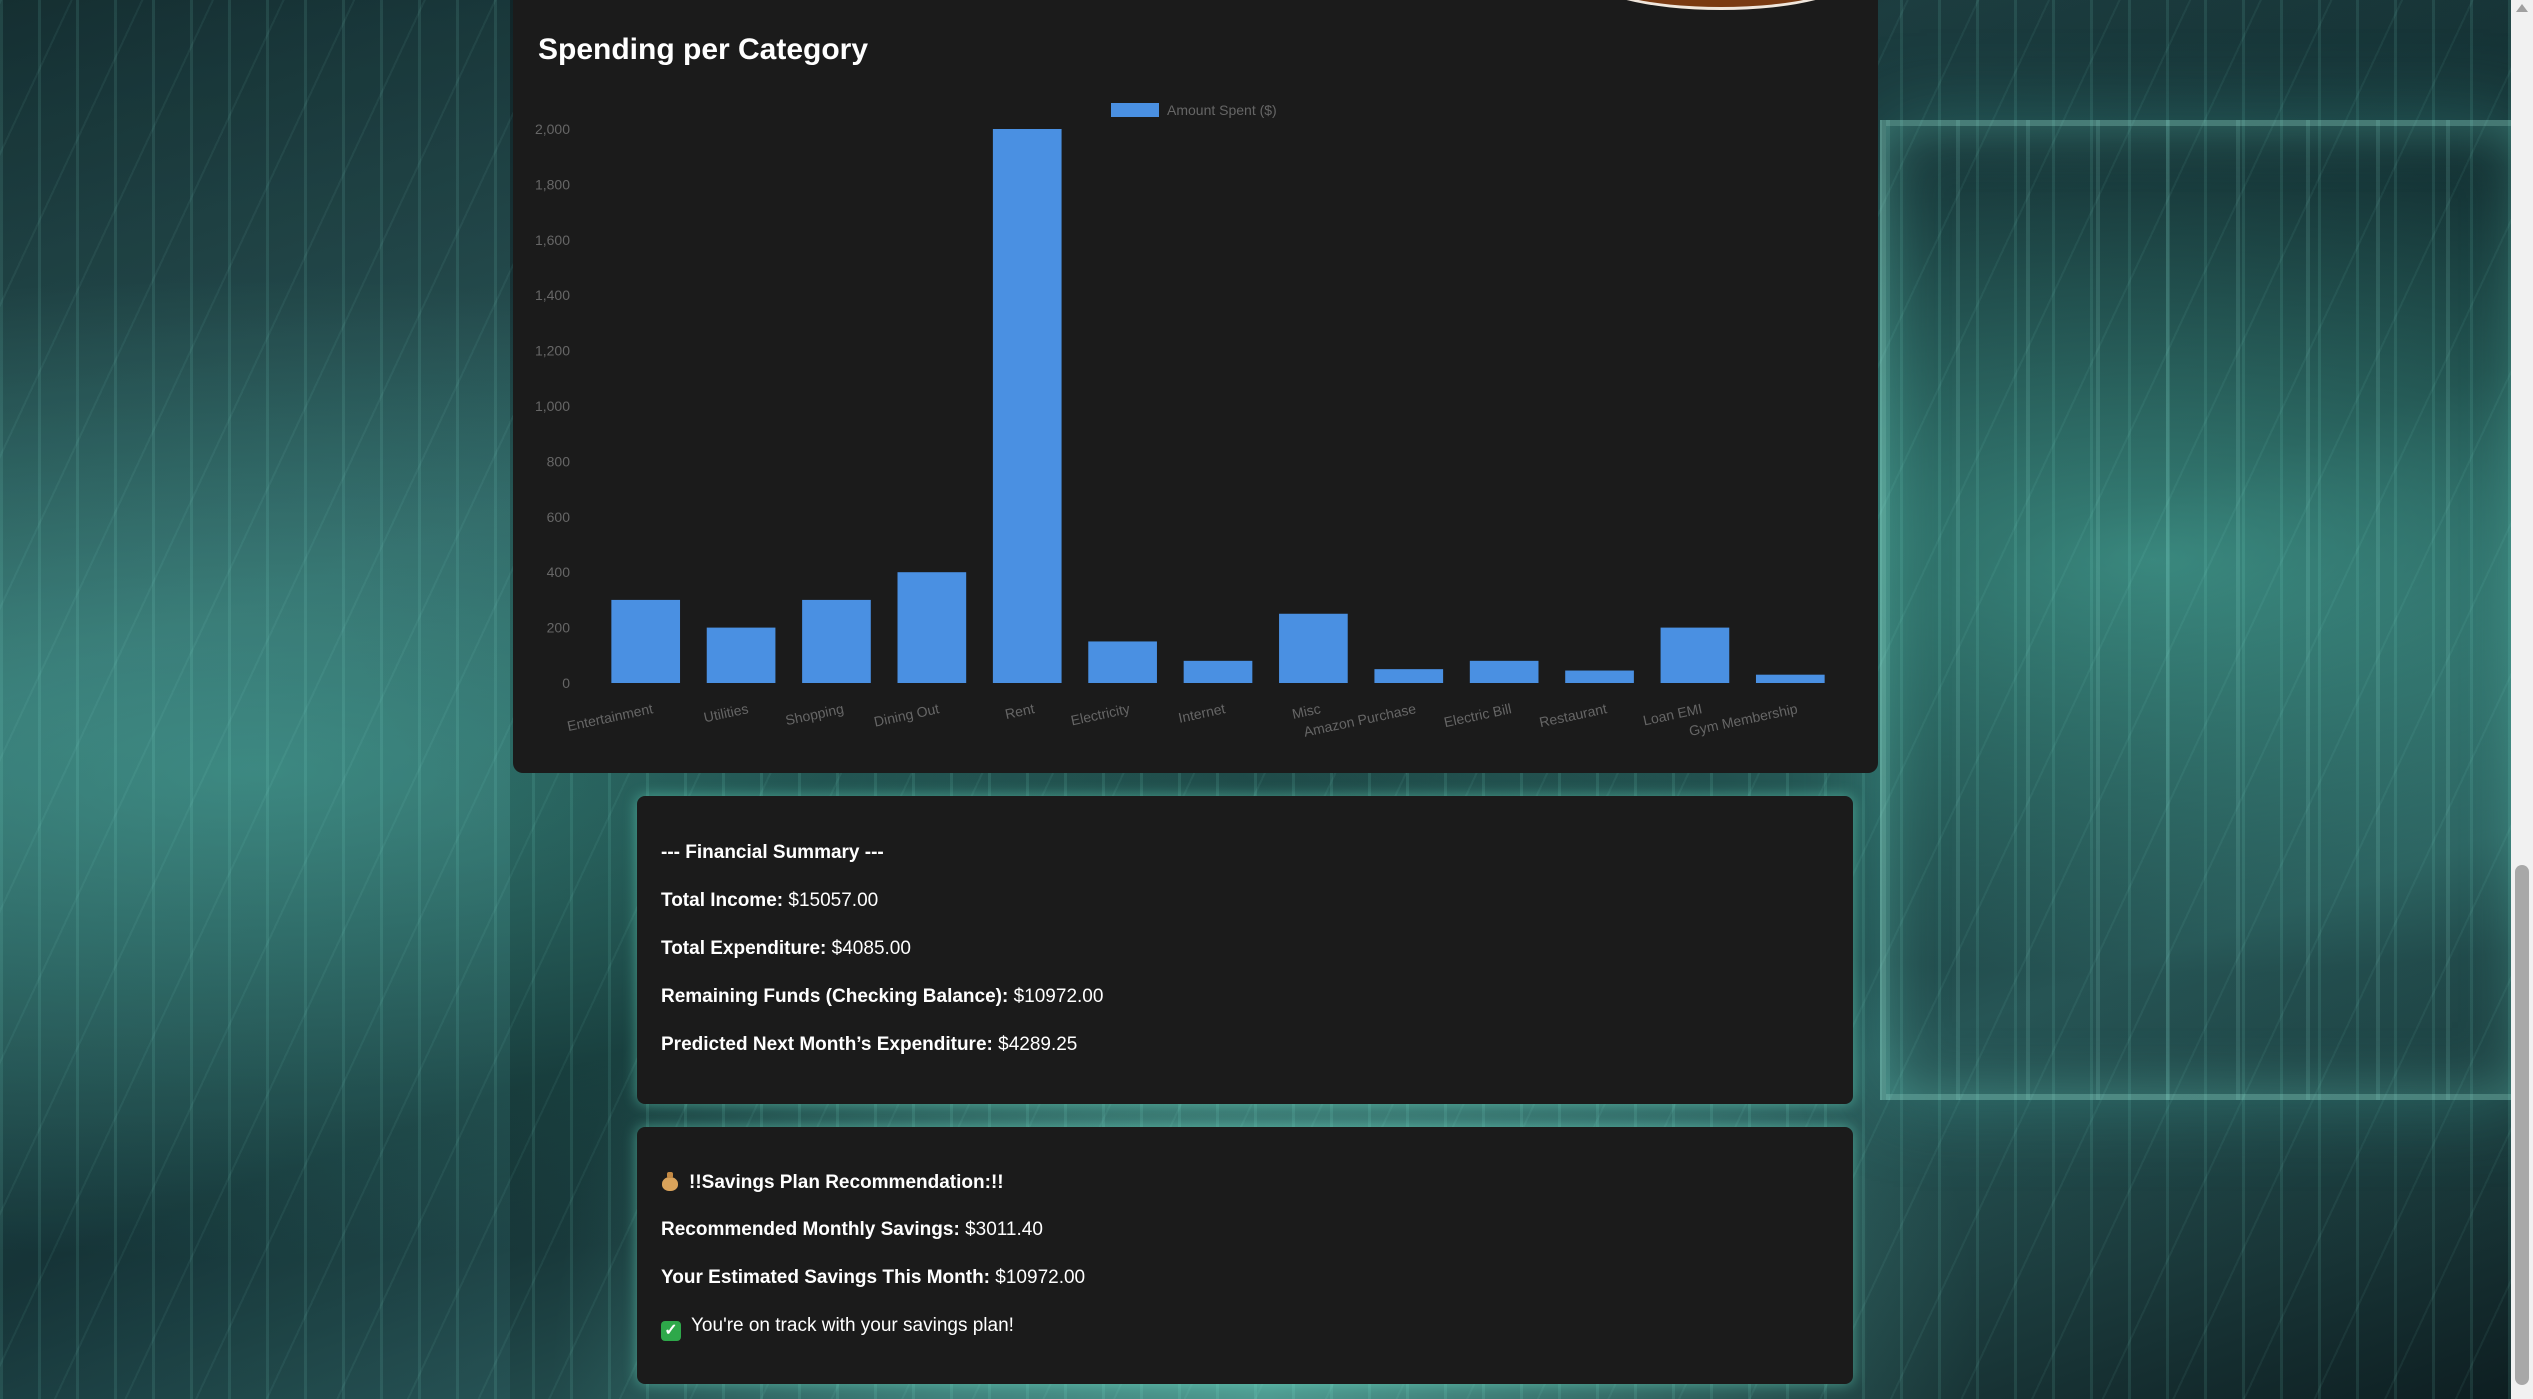 This screenshot has height=1399, width=2533. What do you see at coordinates (552, 129) in the screenshot?
I see `y-tick-label: 2,000` at bounding box center [552, 129].